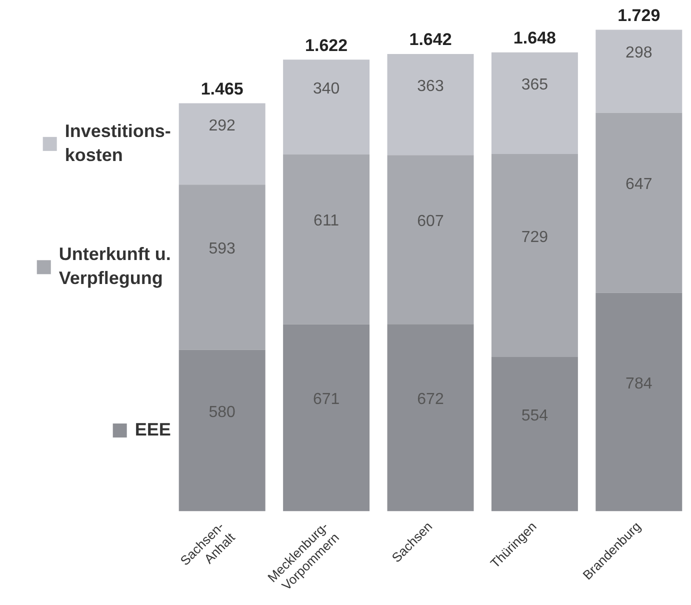 The width and height of the screenshot is (691, 605). Describe the element at coordinates (114, 266) in the screenshot. I see `legend-label: Unterkunft u. Verpflegung` at that location.